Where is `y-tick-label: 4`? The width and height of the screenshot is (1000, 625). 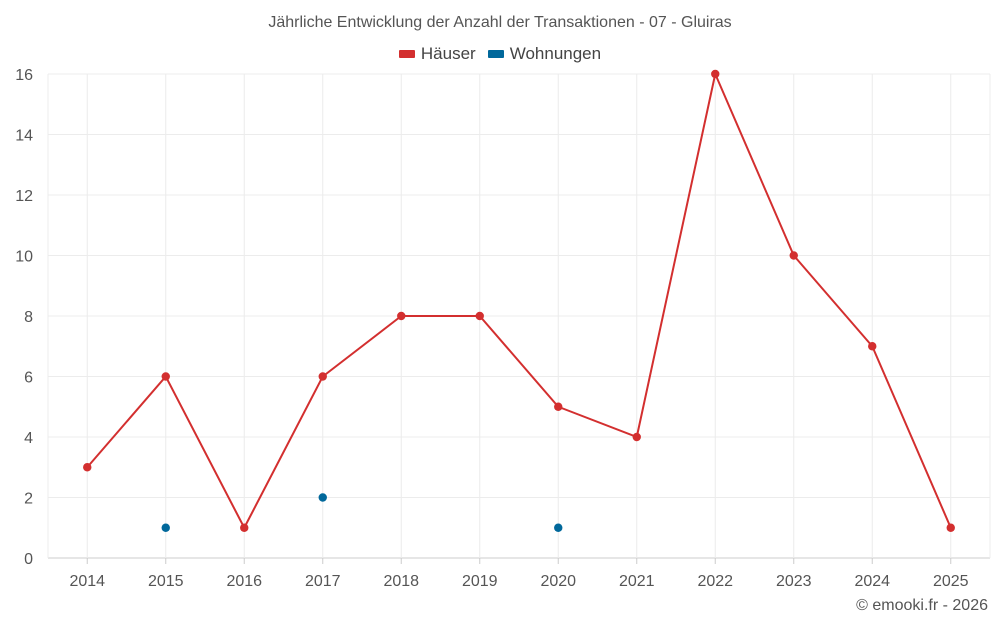
y-tick-label: 4 is located at coordinates (28, 438).